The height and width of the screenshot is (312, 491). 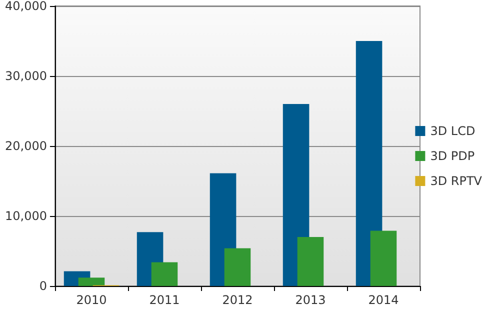 What do you see at coordinates (310, 300) in the screenshot?
I see `x-tick-label: 2013` at bounding box center [310, 300].